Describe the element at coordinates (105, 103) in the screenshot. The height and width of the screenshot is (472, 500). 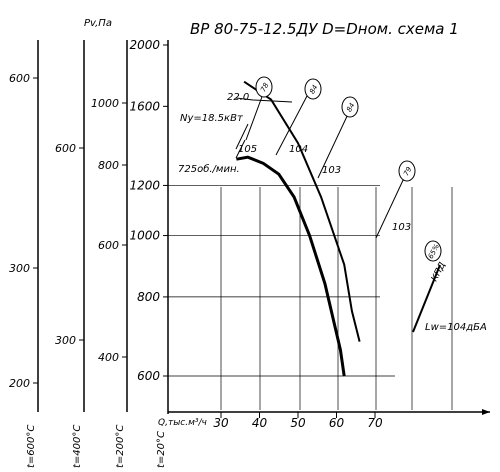
I see `scale-axis-2-tick-label-3: 1000` at that location.